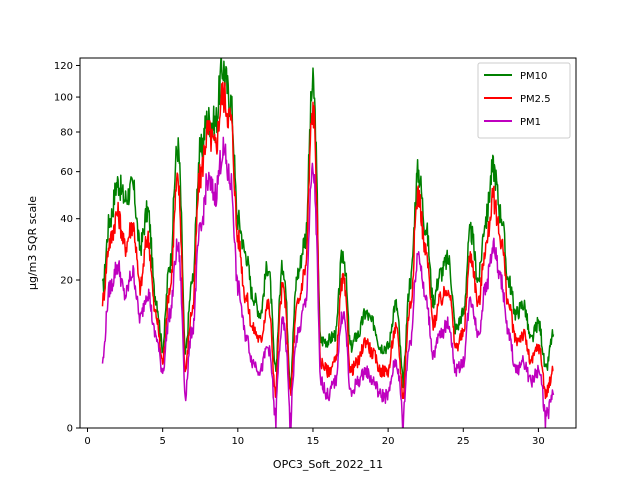 The height and width of the screenshot is (485, 640). I want to click on x-tick-label: 25, so click(463, 441).